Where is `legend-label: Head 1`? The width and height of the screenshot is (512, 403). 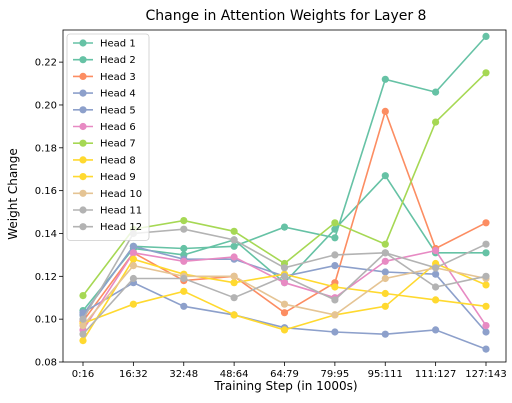 legend-label: Head 1 is located at coordinates (118, 44).